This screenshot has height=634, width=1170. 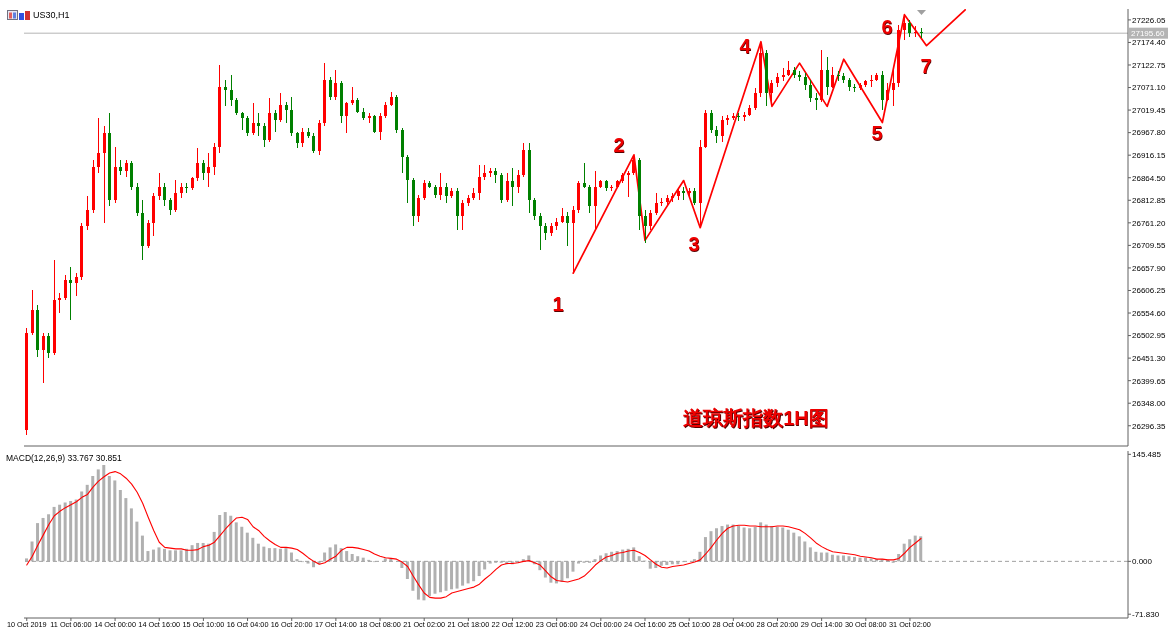 I want to click on y-tick-label: 26864.50, so click(x=1149, y=178).